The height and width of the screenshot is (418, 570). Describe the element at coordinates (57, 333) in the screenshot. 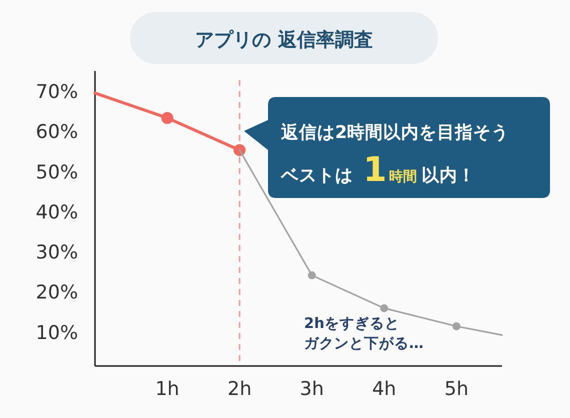

I see `y-tick-label: 10%` at that location.